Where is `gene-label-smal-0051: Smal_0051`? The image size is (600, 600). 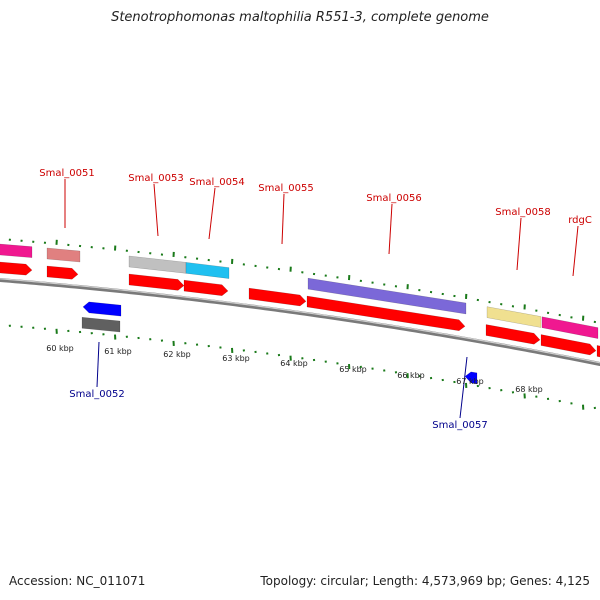
gene-label-smal-0051: Smal_0051 is located at coordinates (66, 173).